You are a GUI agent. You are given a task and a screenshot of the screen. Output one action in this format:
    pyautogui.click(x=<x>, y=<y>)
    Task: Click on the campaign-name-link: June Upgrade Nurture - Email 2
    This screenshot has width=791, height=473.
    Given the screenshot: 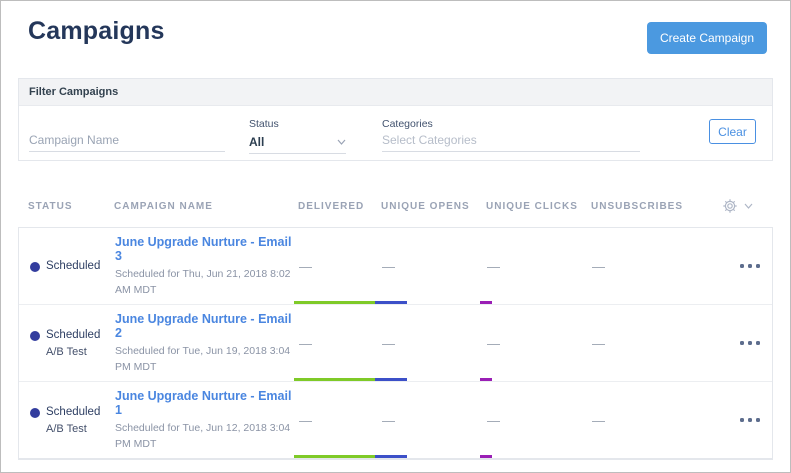 What is the action you would take?
    pyautogui.click(x=203, y=325)
    